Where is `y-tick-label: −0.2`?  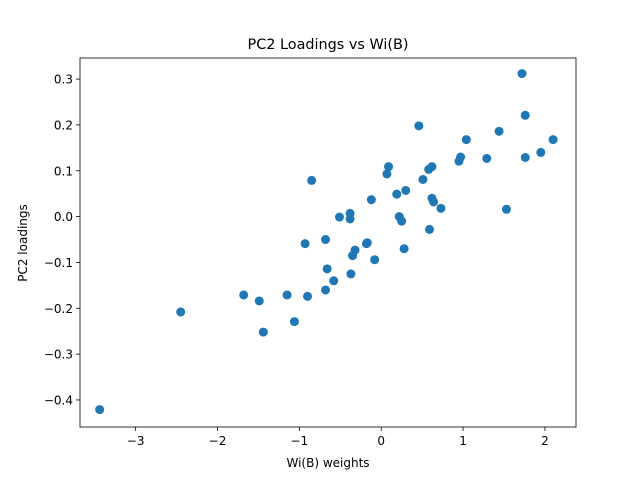 y-tick-label: −0.2 is located at coordinates (58, 309).